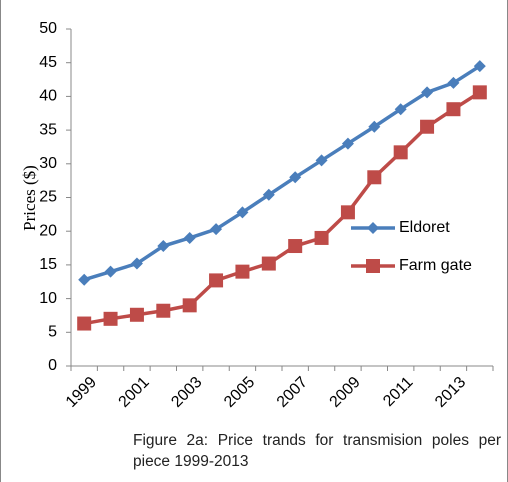 The image size is (508, 482). What do you see at coordinates (29, 198) in the screenshot?
I see `y-axis-label: Prices ($)` at bounding box center [29, 198].